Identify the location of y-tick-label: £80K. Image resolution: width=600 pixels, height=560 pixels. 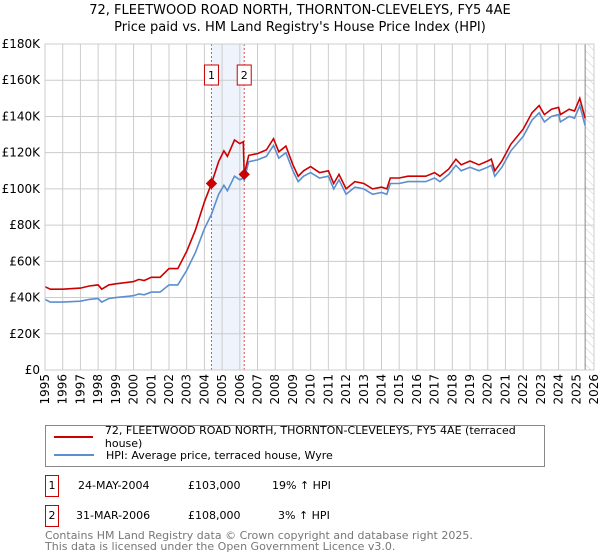
(25, 225).